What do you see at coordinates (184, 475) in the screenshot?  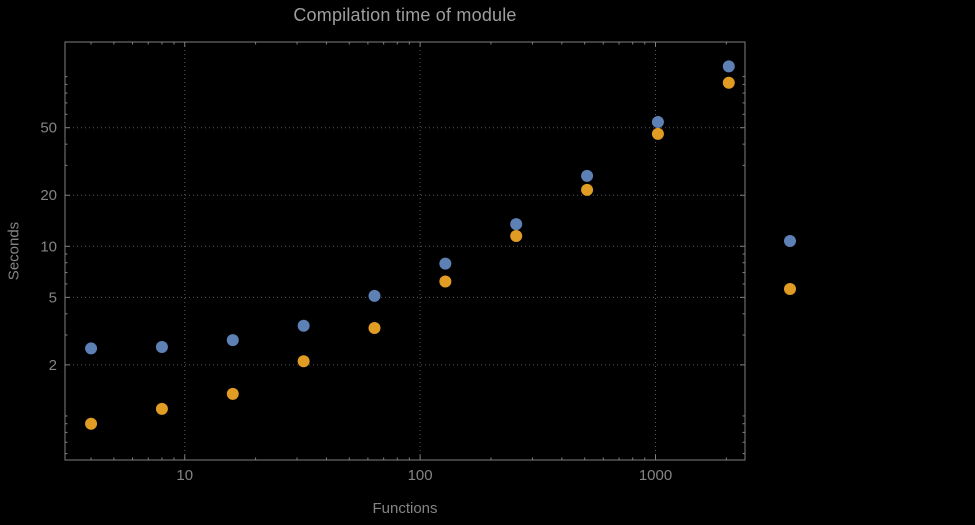 I see `x-tick-label: 10` at bounding box center [184, 475].